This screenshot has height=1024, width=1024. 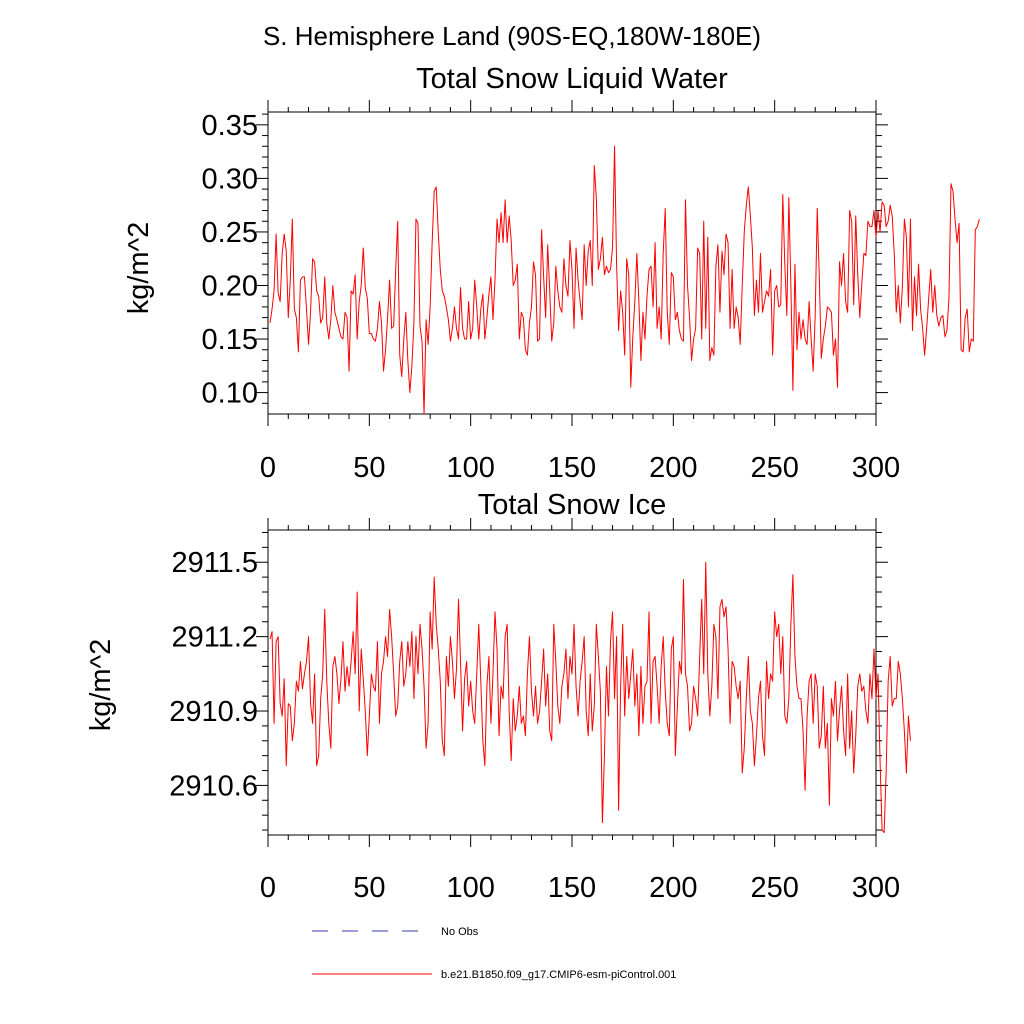 I want to click on y-tick-label: 2911.2, so click(x=214, y=638).